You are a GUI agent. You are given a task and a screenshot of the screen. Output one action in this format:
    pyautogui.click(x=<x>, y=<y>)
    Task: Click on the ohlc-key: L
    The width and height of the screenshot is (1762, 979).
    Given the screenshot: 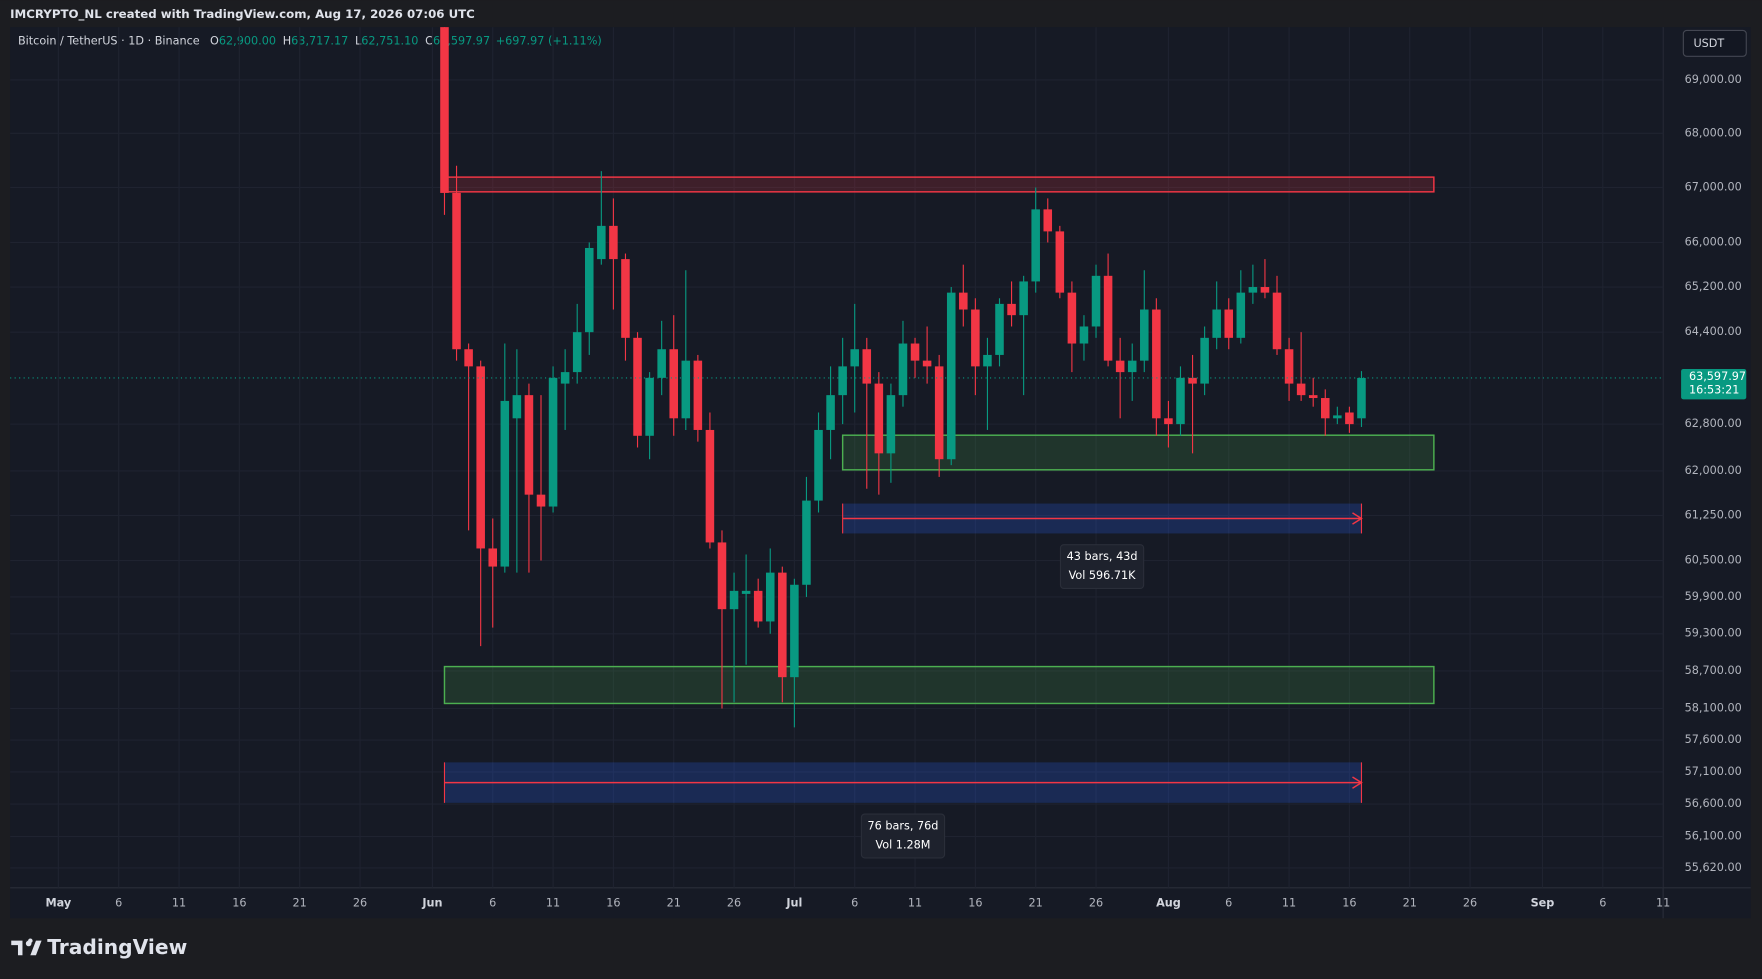 What is the action you would take?
    pyautogui.click(x=358, y=41)
    